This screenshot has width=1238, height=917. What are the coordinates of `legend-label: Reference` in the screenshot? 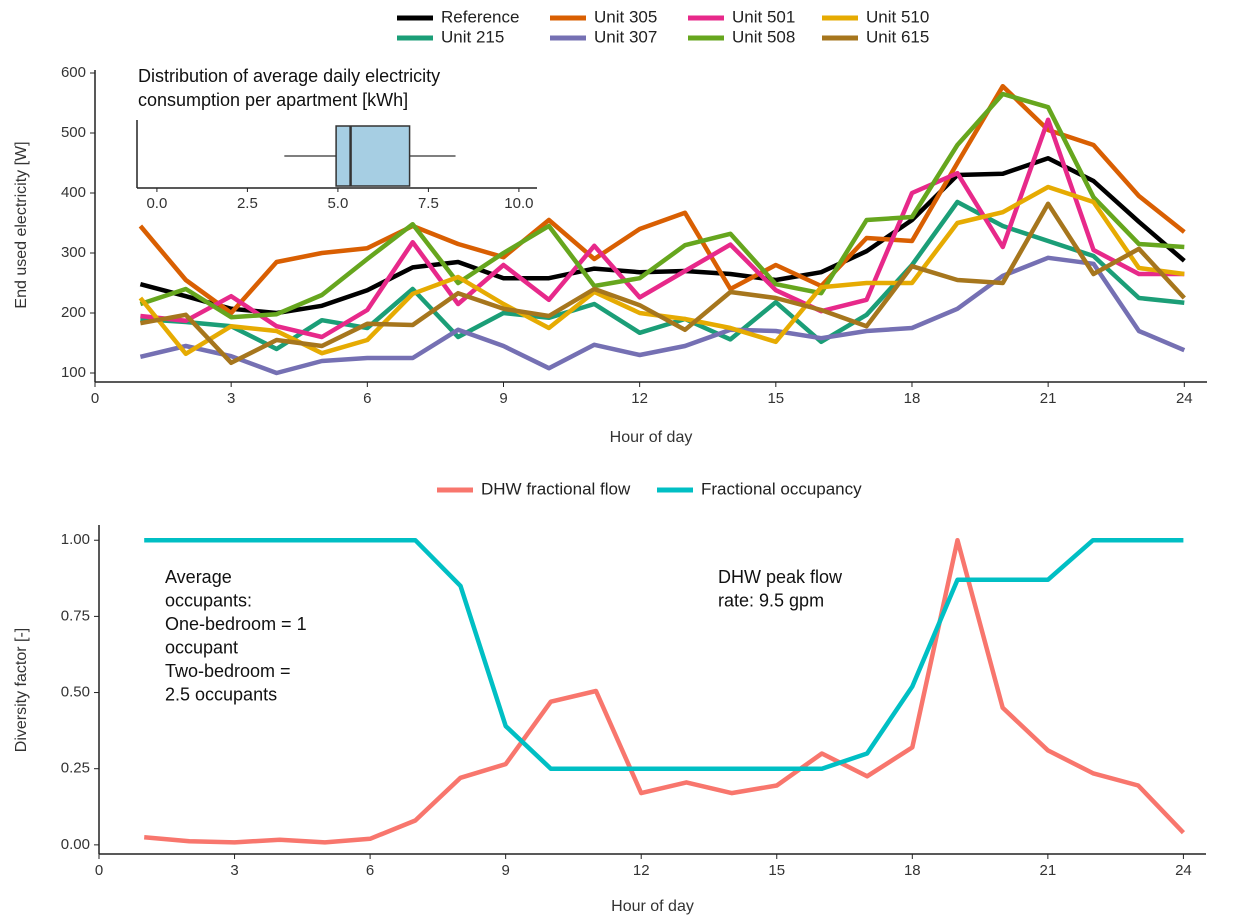 It's located at (480, 16).